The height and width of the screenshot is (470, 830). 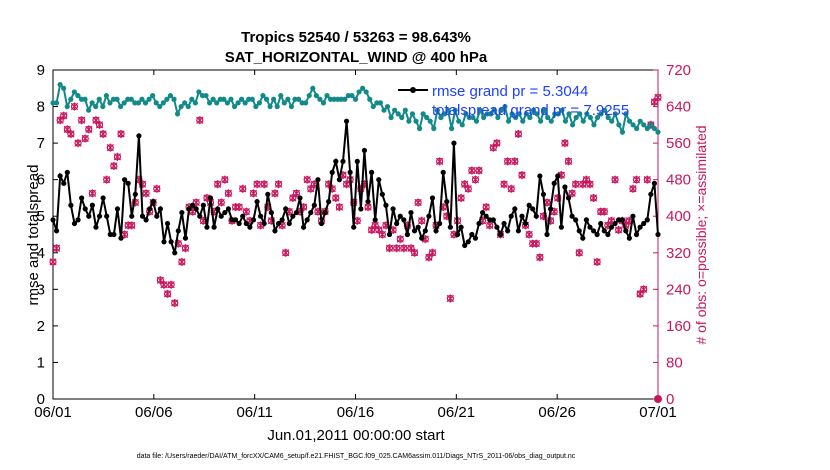 I want to click on y-tick-label-left: 8, so click(x=41, y=107).